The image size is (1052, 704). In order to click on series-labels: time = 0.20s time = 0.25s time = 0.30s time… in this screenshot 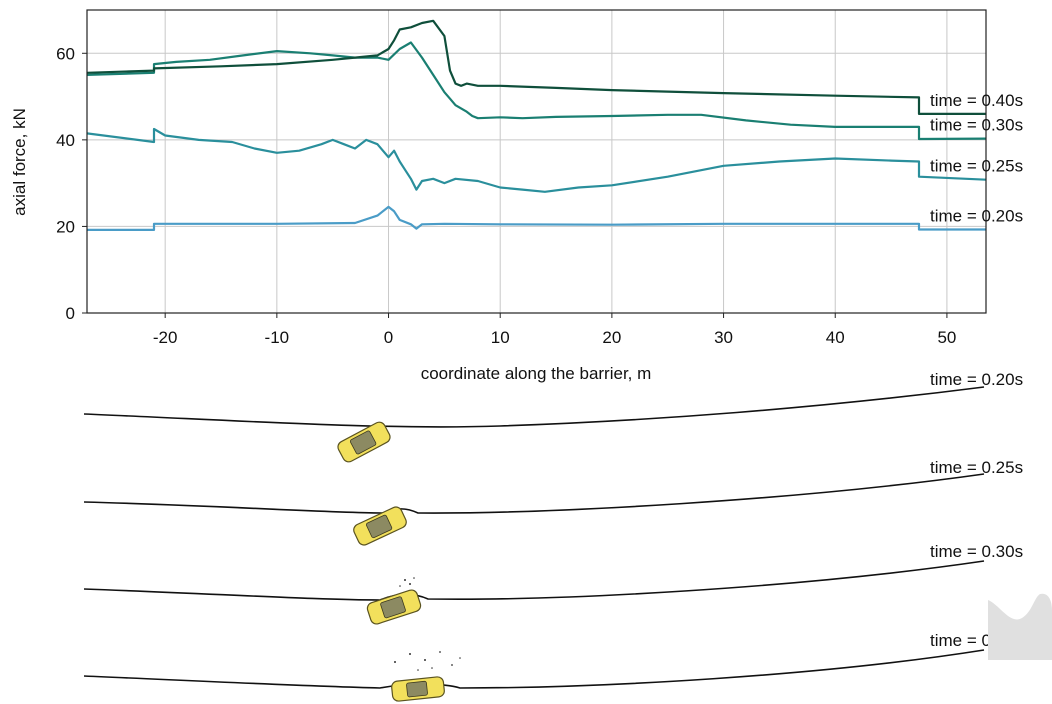, I will do `click(976, 158)`.